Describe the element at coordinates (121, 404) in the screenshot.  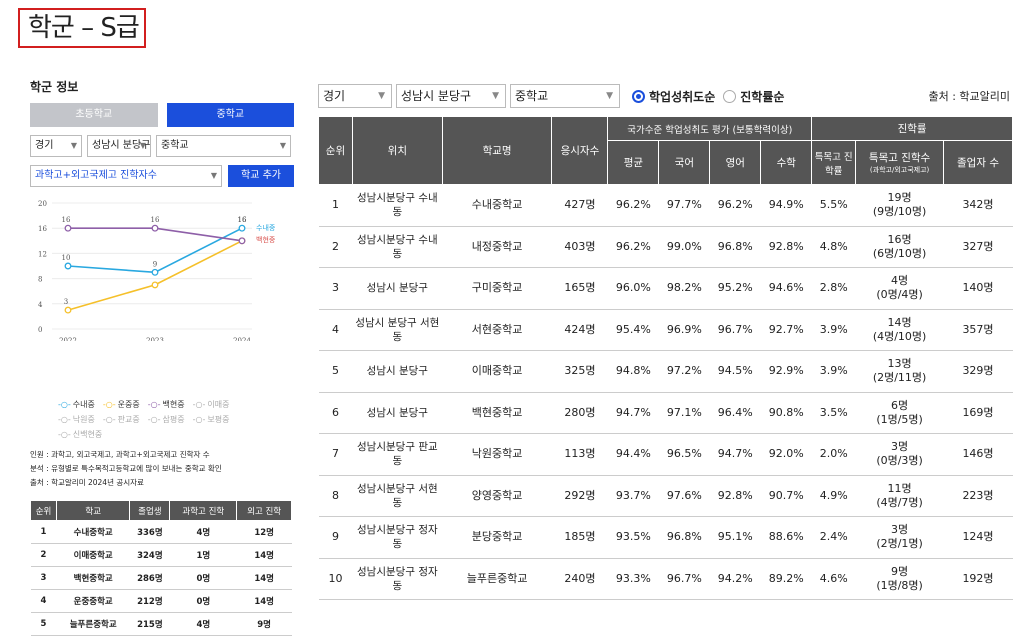
I see `legend-item: -○- 운중중` at that location.